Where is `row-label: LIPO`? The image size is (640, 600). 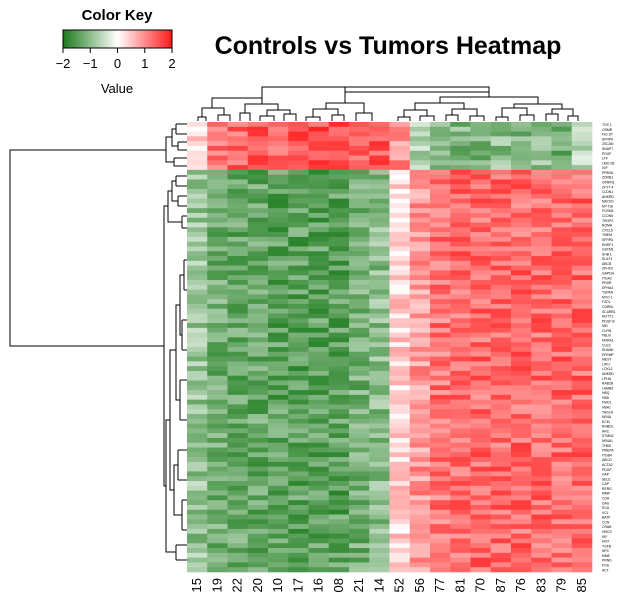
row-label: LIPO is located at coordinates (606, 364).